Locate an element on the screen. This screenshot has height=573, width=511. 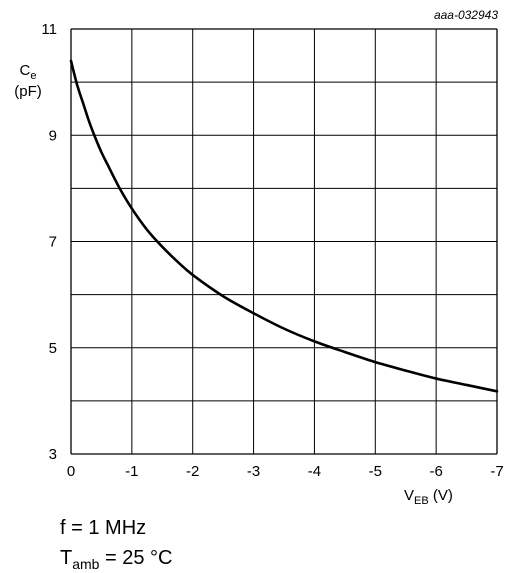
x-axis-symbol: V is located at coordinates (409, 495).